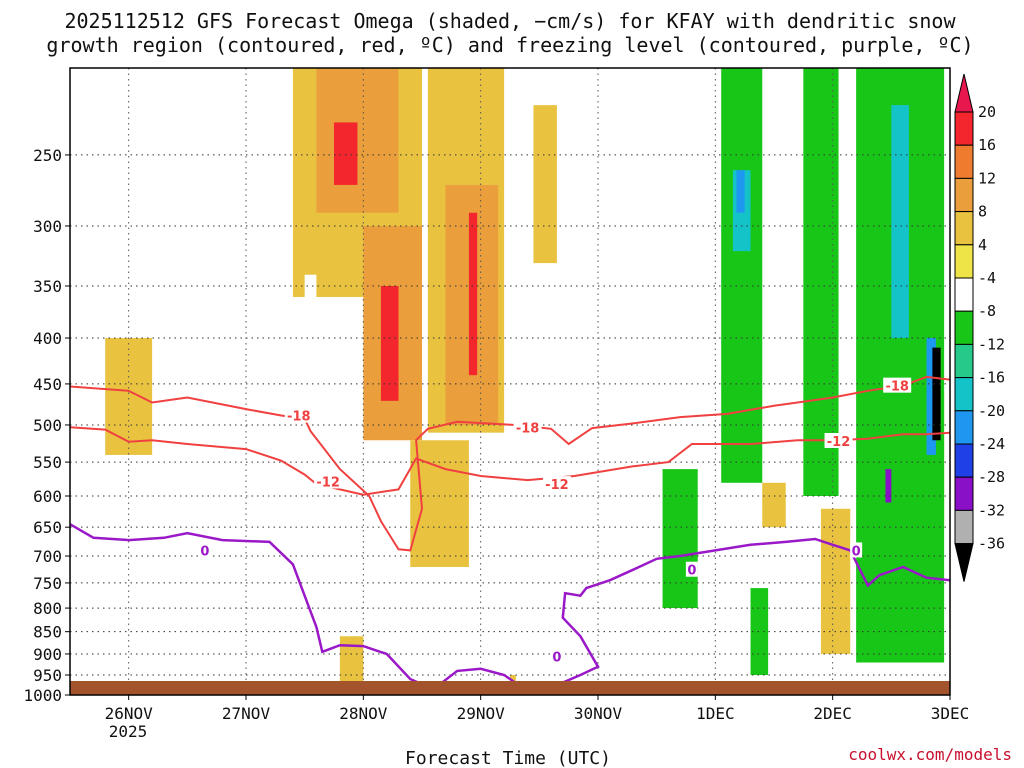 Image resolution: width=1024 pixels, height=768 pixels. Describe the element at coordinates (598, 713) in the screenshot. I see `time-tick-label: 30NOV` at that location.